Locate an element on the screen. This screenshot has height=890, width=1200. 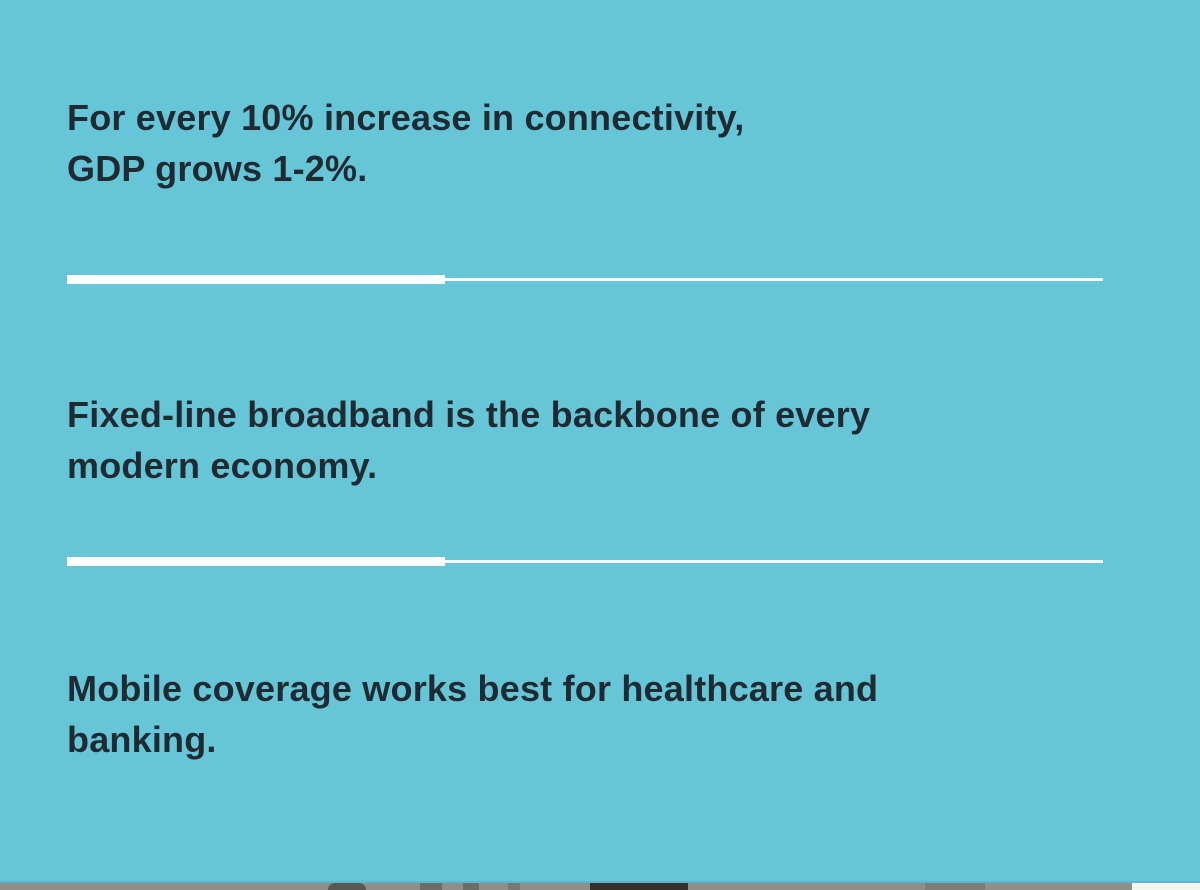
statement-line: GDP grows 1-2%. is located at coordinates (217, 168).